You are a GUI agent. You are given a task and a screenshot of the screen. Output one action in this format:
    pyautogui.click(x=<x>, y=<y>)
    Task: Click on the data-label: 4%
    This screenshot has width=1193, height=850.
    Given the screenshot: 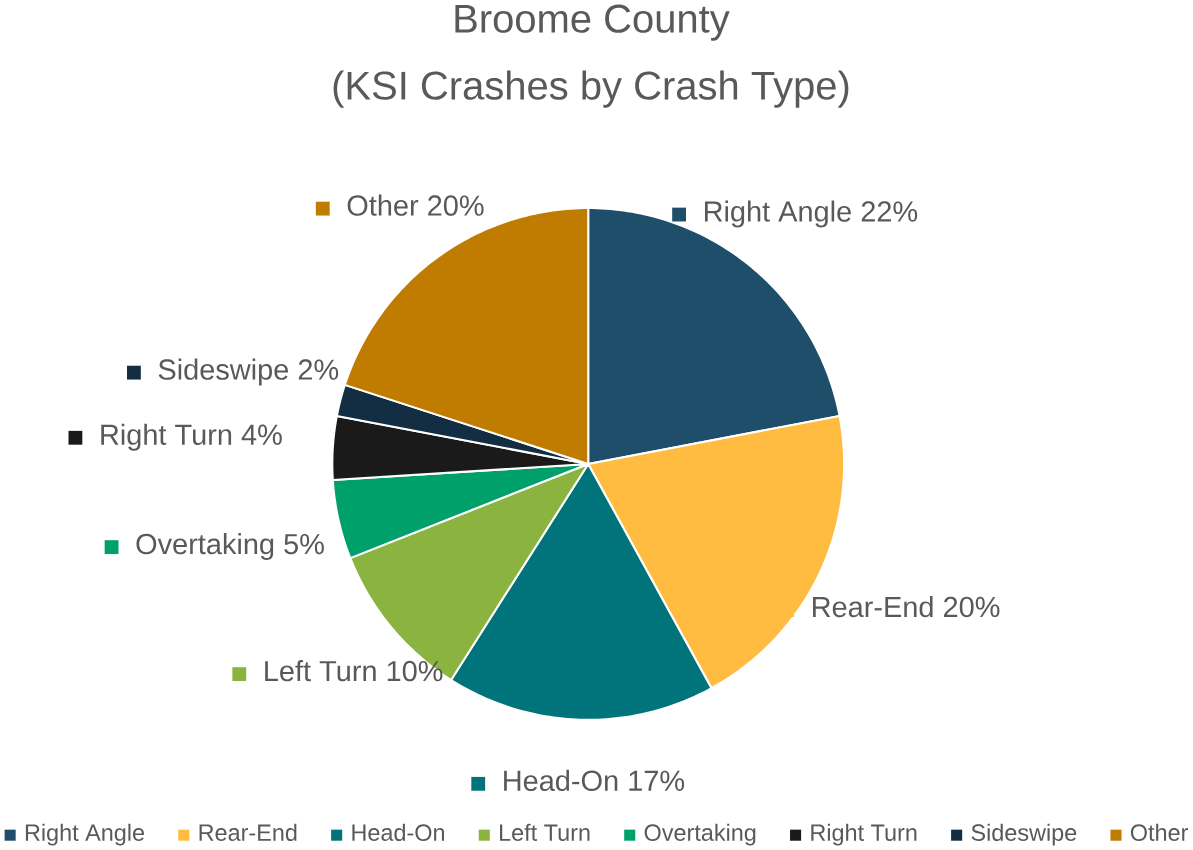 What is the action you would take?
    pyautogui.click(x=261, y=434)
    